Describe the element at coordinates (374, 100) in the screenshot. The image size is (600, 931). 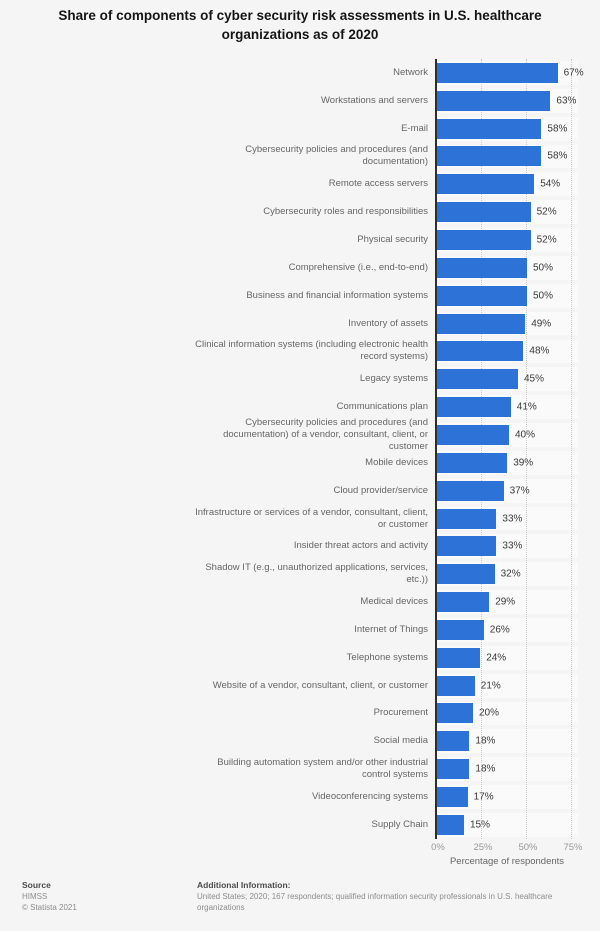
I see `category-label: Workstations and servers` at that location.